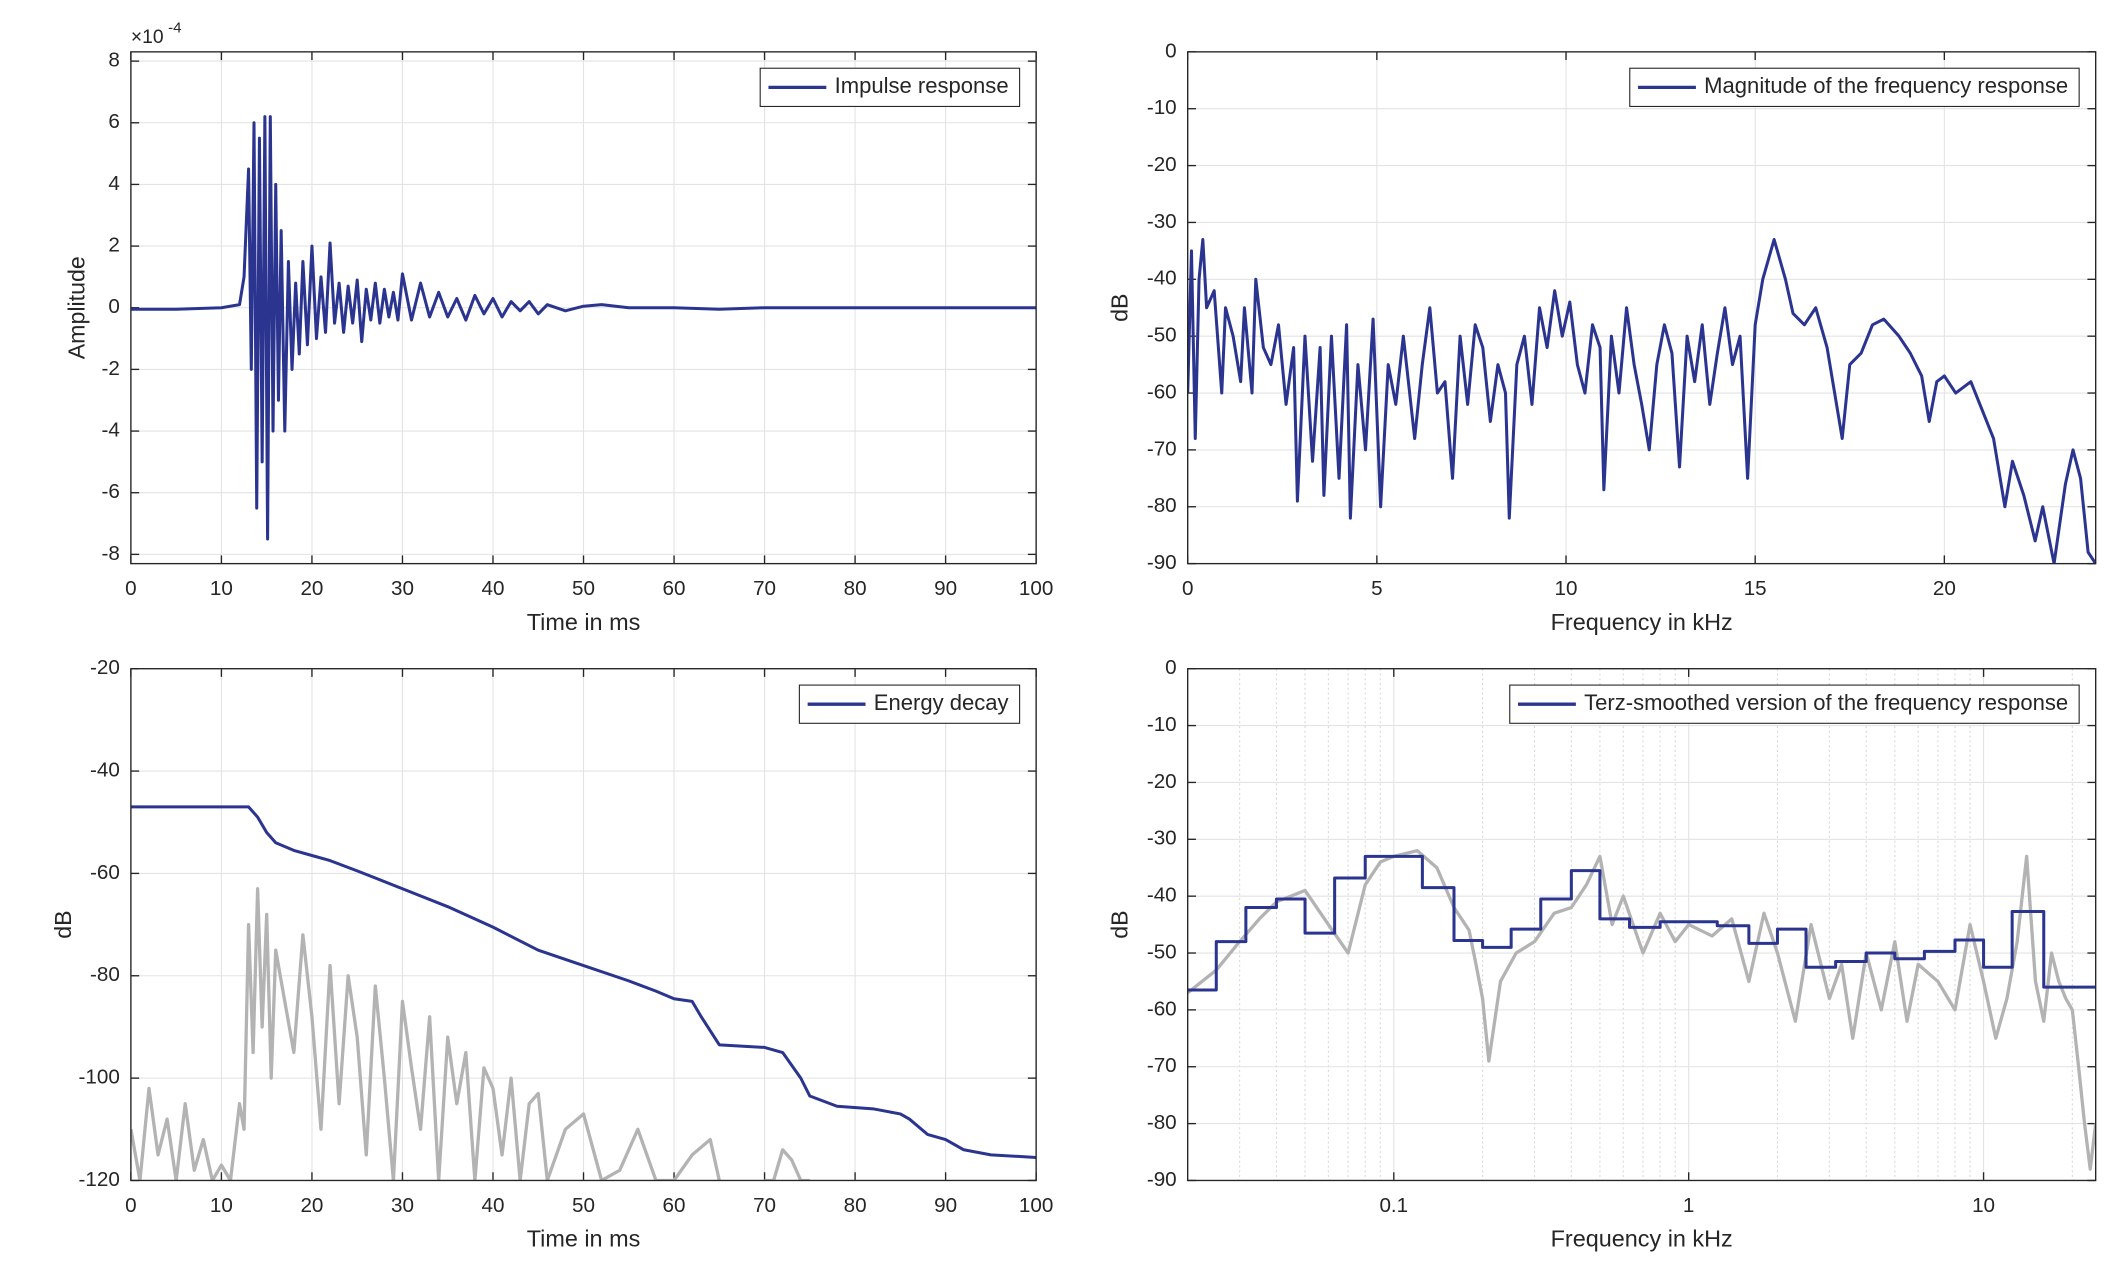  I want to click on legend-label: Energy decay, so click(941, 702).